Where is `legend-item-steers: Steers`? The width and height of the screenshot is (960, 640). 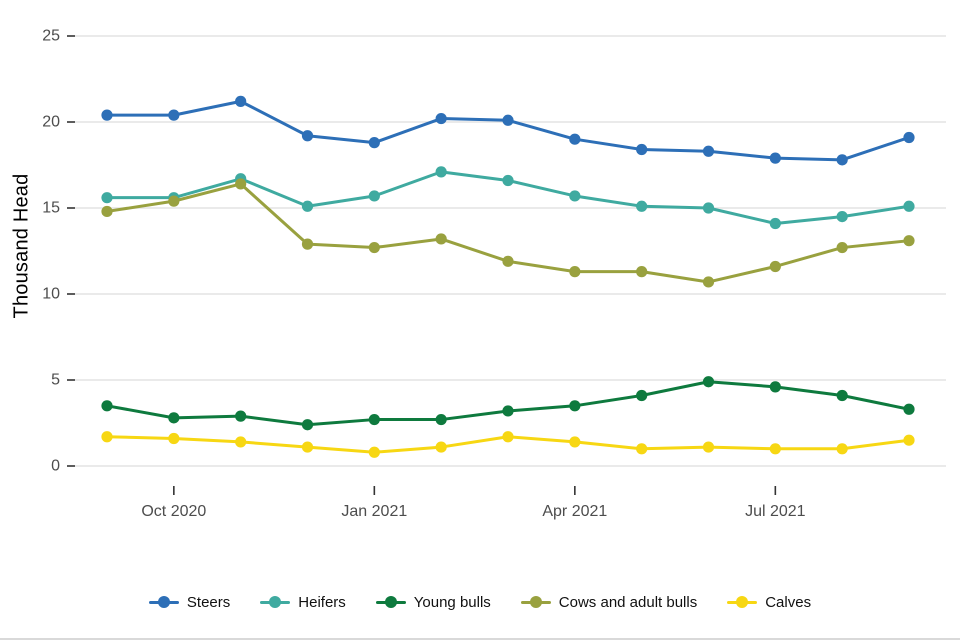 legend-item-steers: Steers is located at coordinates (189, 602).